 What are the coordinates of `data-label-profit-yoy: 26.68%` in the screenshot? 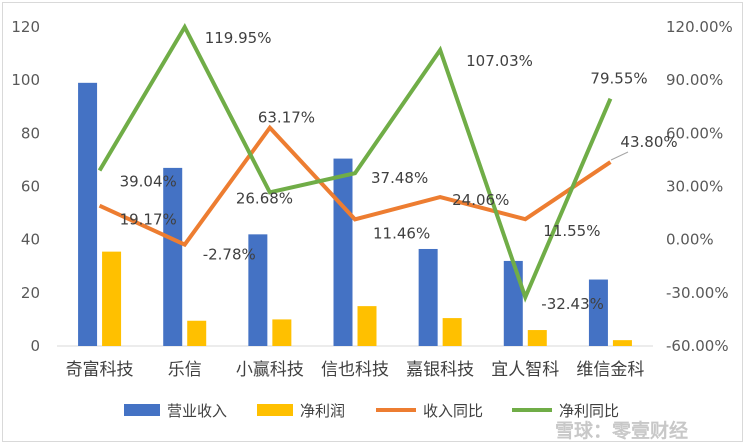 It's located at (264, 198).